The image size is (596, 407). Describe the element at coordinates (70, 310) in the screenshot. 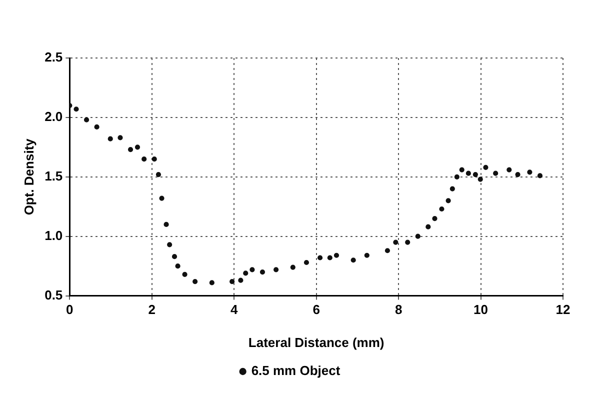

I see `x-tick-label: 0` at that location.